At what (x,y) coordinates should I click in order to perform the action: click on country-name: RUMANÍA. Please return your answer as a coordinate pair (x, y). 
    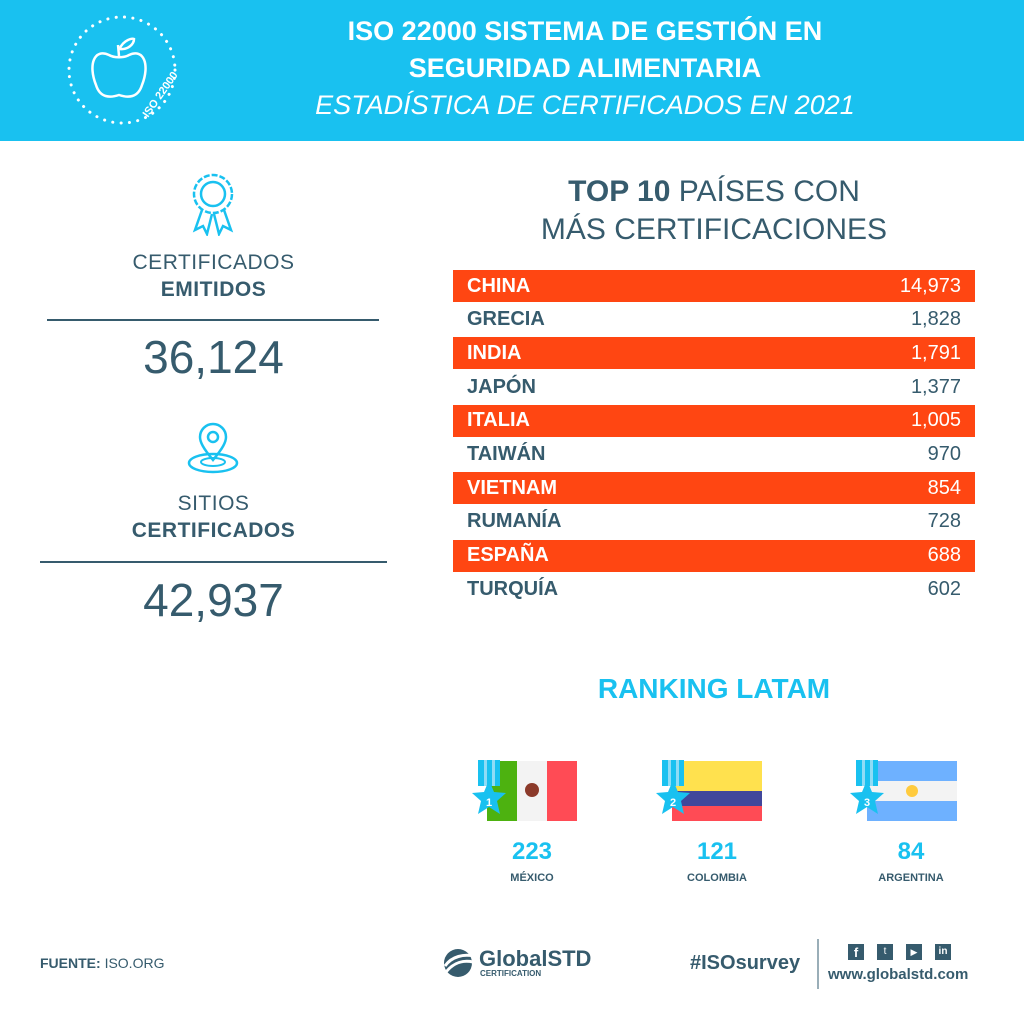
    Looking at the image, I should click on (514, 521).